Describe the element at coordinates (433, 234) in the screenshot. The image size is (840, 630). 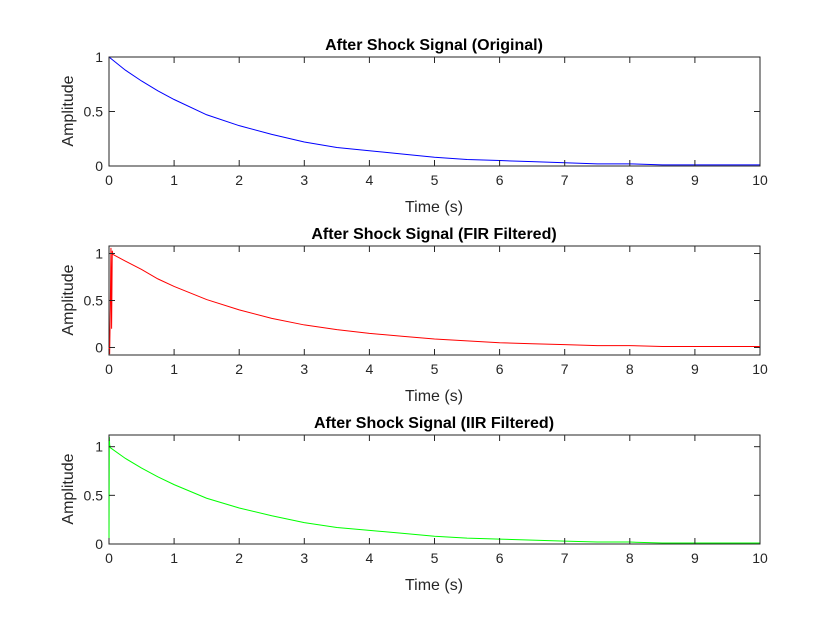
I see `subplot-title: After Shock Signal (FIR Filtered)` at that location.